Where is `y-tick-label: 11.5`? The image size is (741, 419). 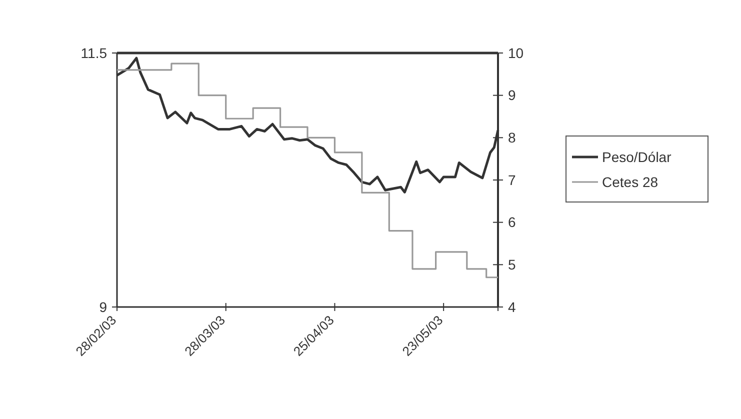 y-tick-label: 11.5 is located at coordinates (94, 52).